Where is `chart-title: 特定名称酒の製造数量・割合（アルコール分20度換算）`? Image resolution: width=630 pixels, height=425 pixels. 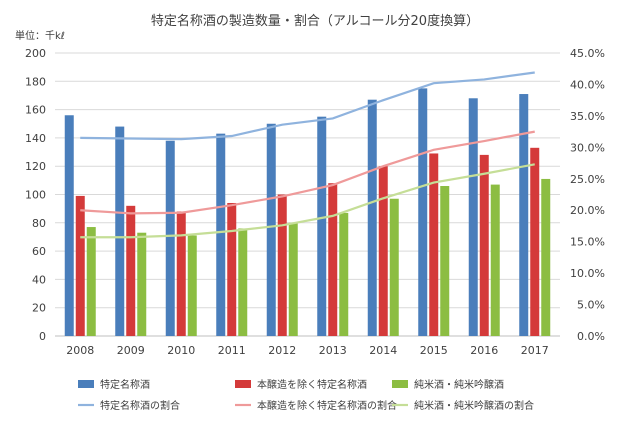
chart-title: 特定名称酒の製造数量・割合（アルコール分20度換算） is located at coordinates (315, 21).